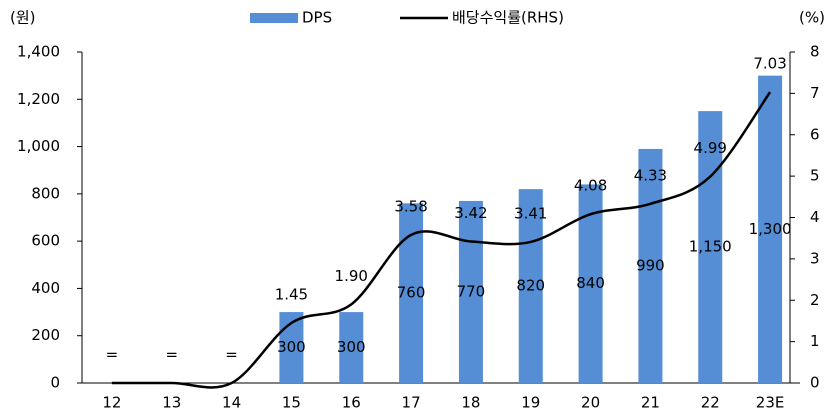 This screenshot has height=415, width=835. What do you see at coordinates (411, 403) in the screenshot?
I see `x-tick-label: 17` at bounding box center [411, 403].